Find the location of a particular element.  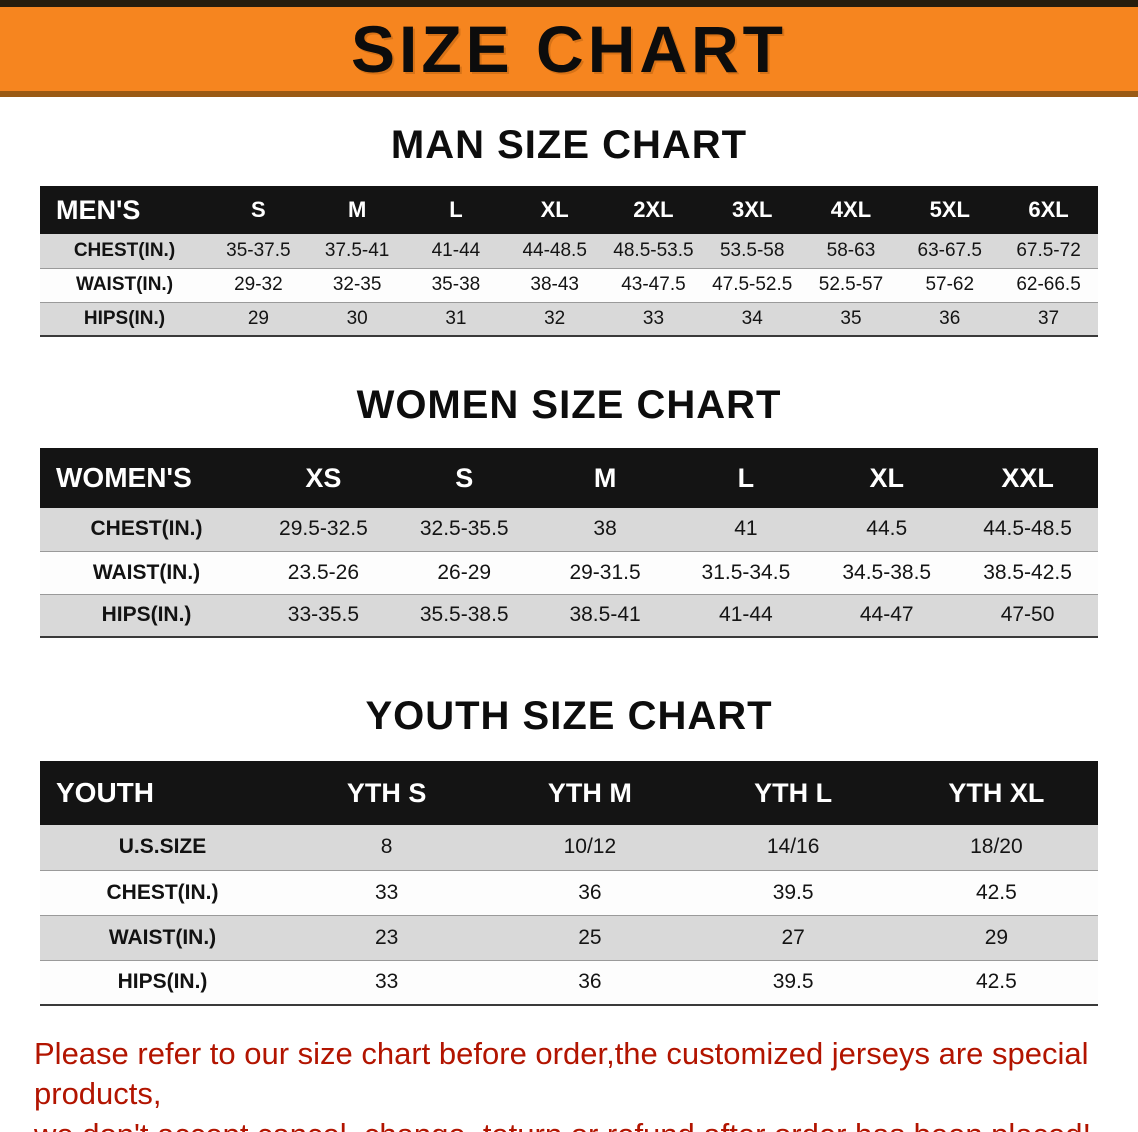

size-column-header: XXL is located at coordinates (1027, 478).